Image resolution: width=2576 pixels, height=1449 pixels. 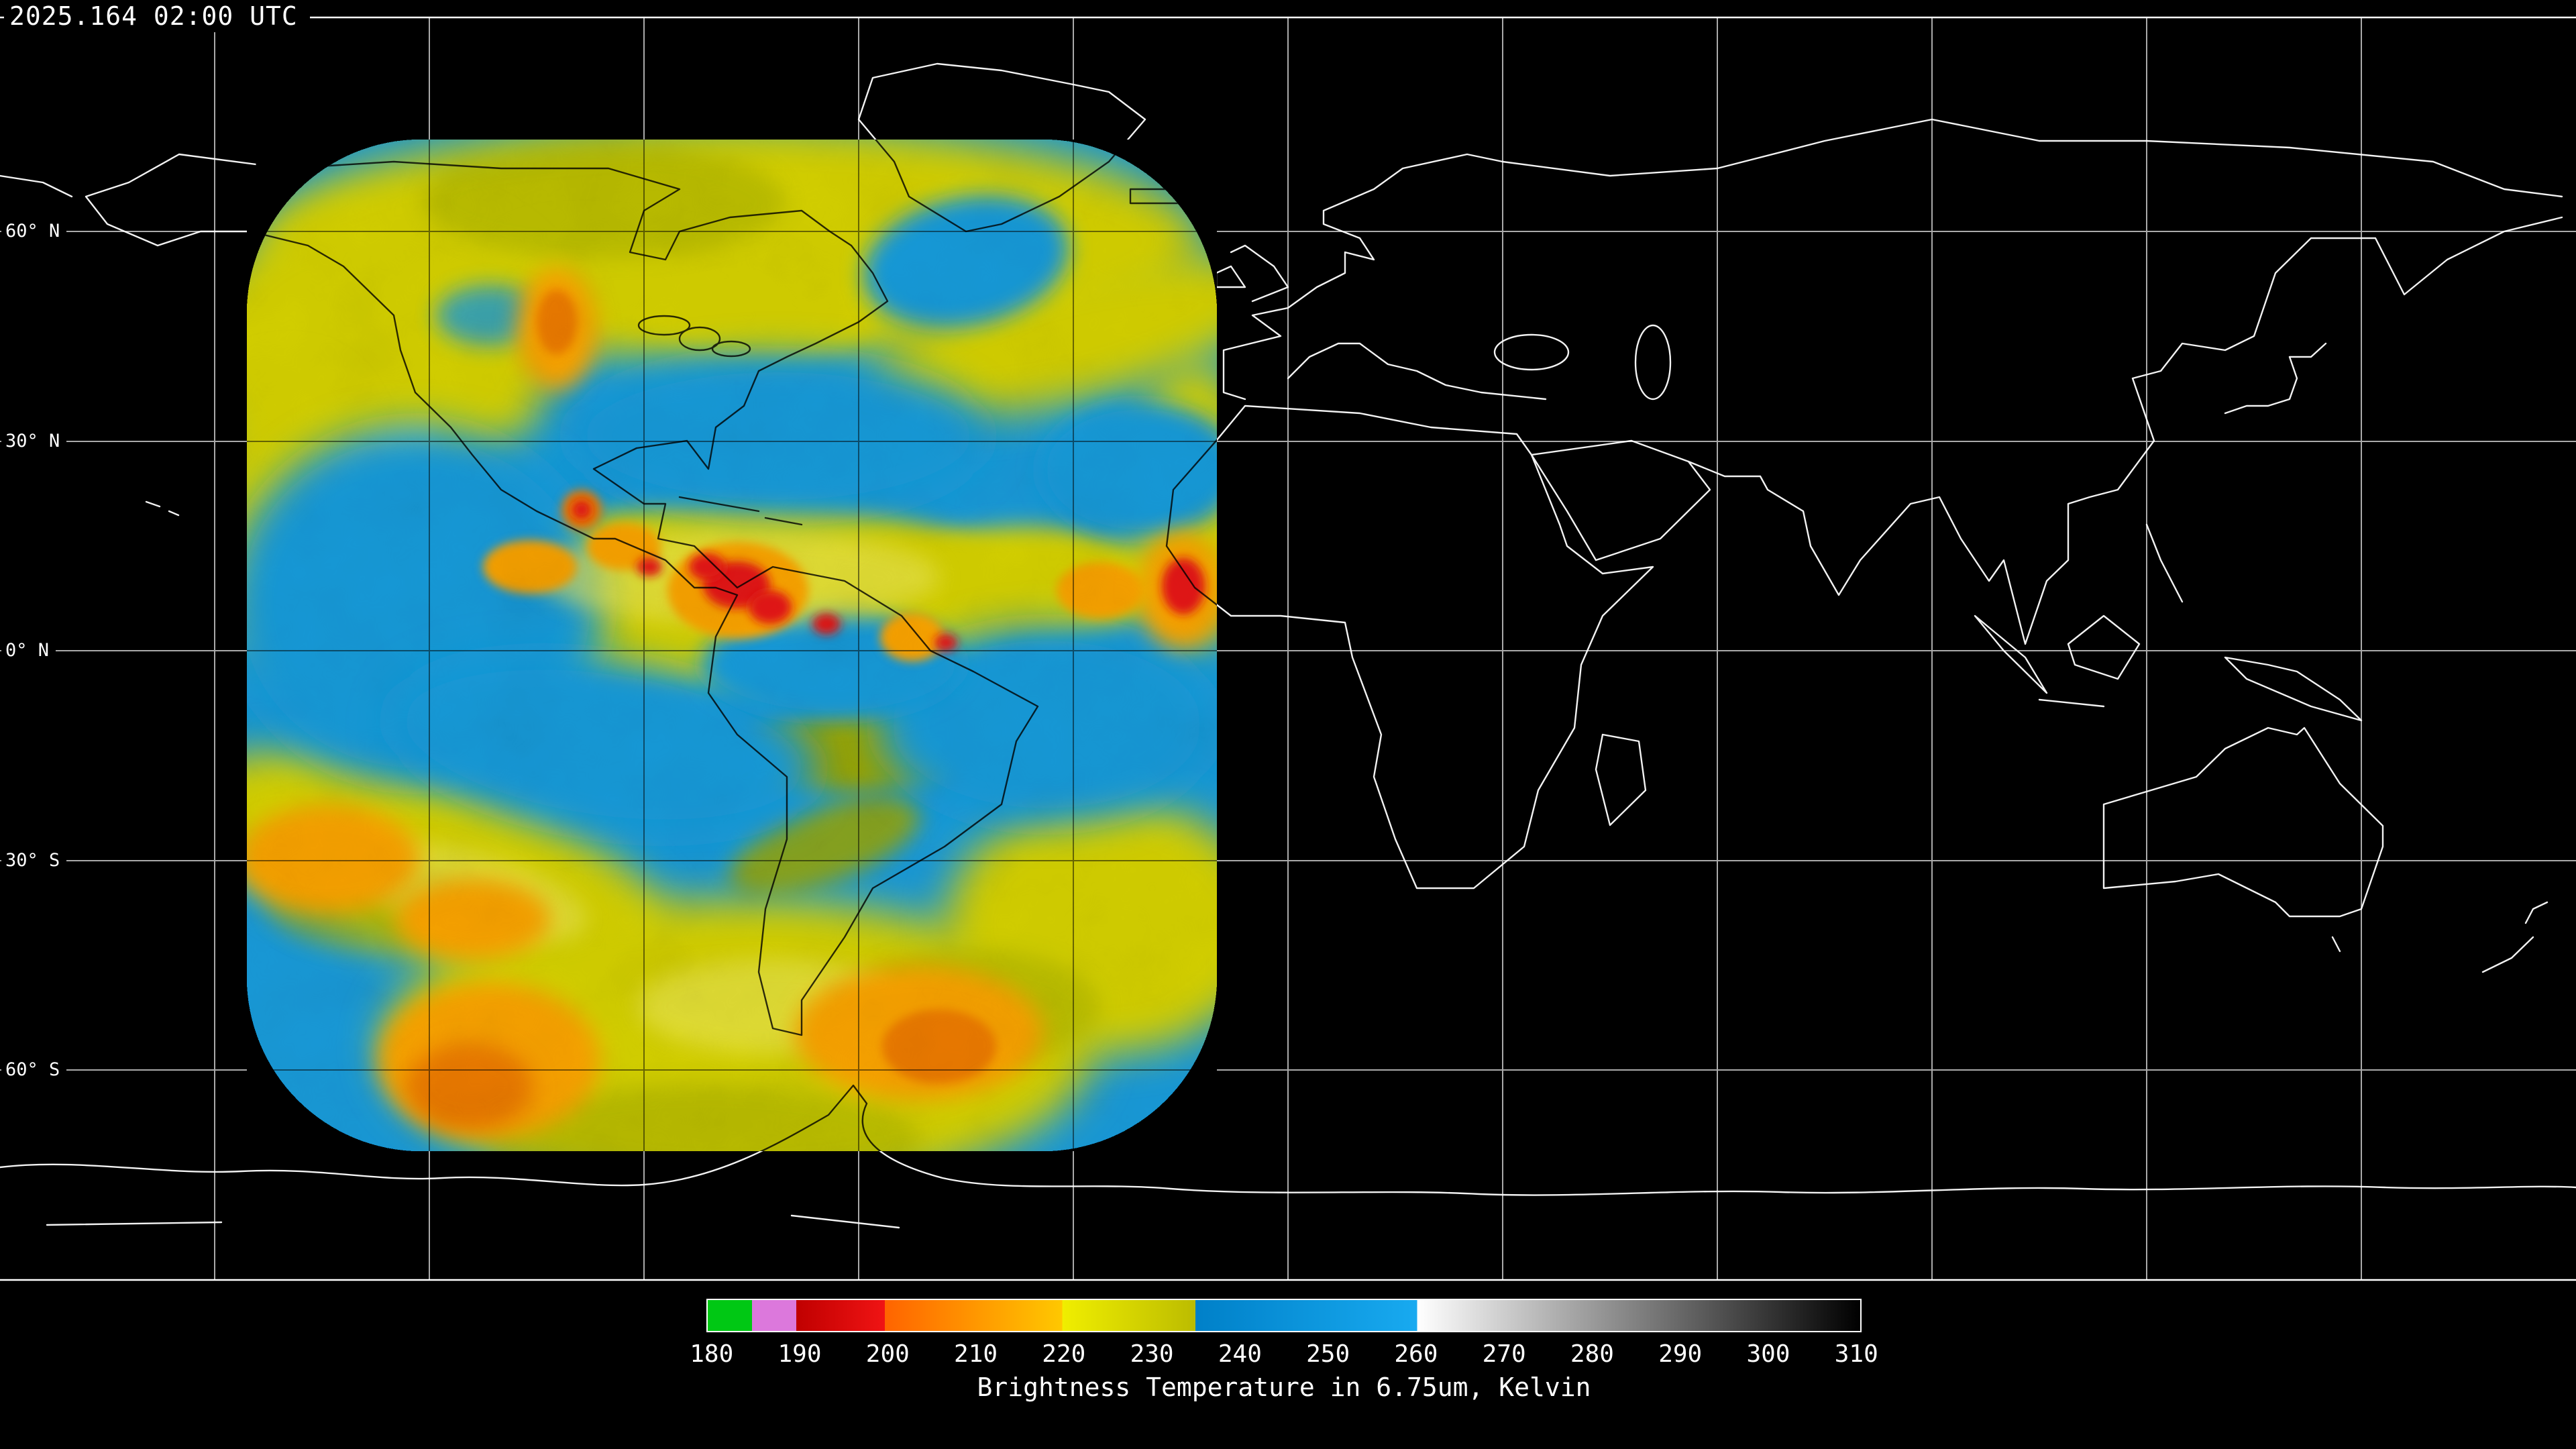 What do you see at coordinates (1284, 1315) in the screenshot?
I see `colorbar-gradient` at bounding box center [1284, 1315].